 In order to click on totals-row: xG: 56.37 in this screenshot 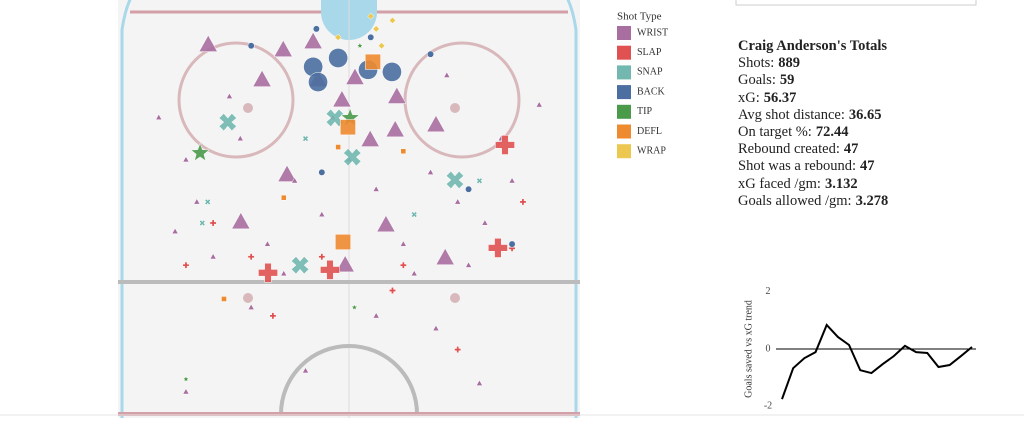, I will do `click(813, 98)`.